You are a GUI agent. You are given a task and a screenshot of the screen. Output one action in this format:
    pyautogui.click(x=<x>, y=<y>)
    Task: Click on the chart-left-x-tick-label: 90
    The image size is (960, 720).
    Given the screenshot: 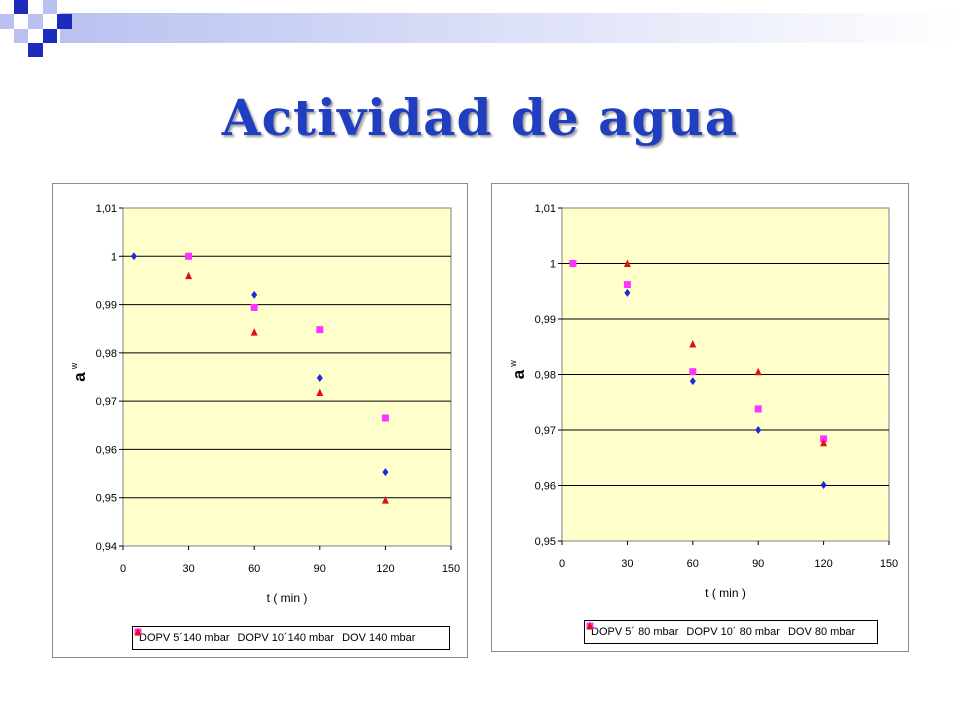 What is the action you would take?
    pyautogui.click(x=320, y=569)
    